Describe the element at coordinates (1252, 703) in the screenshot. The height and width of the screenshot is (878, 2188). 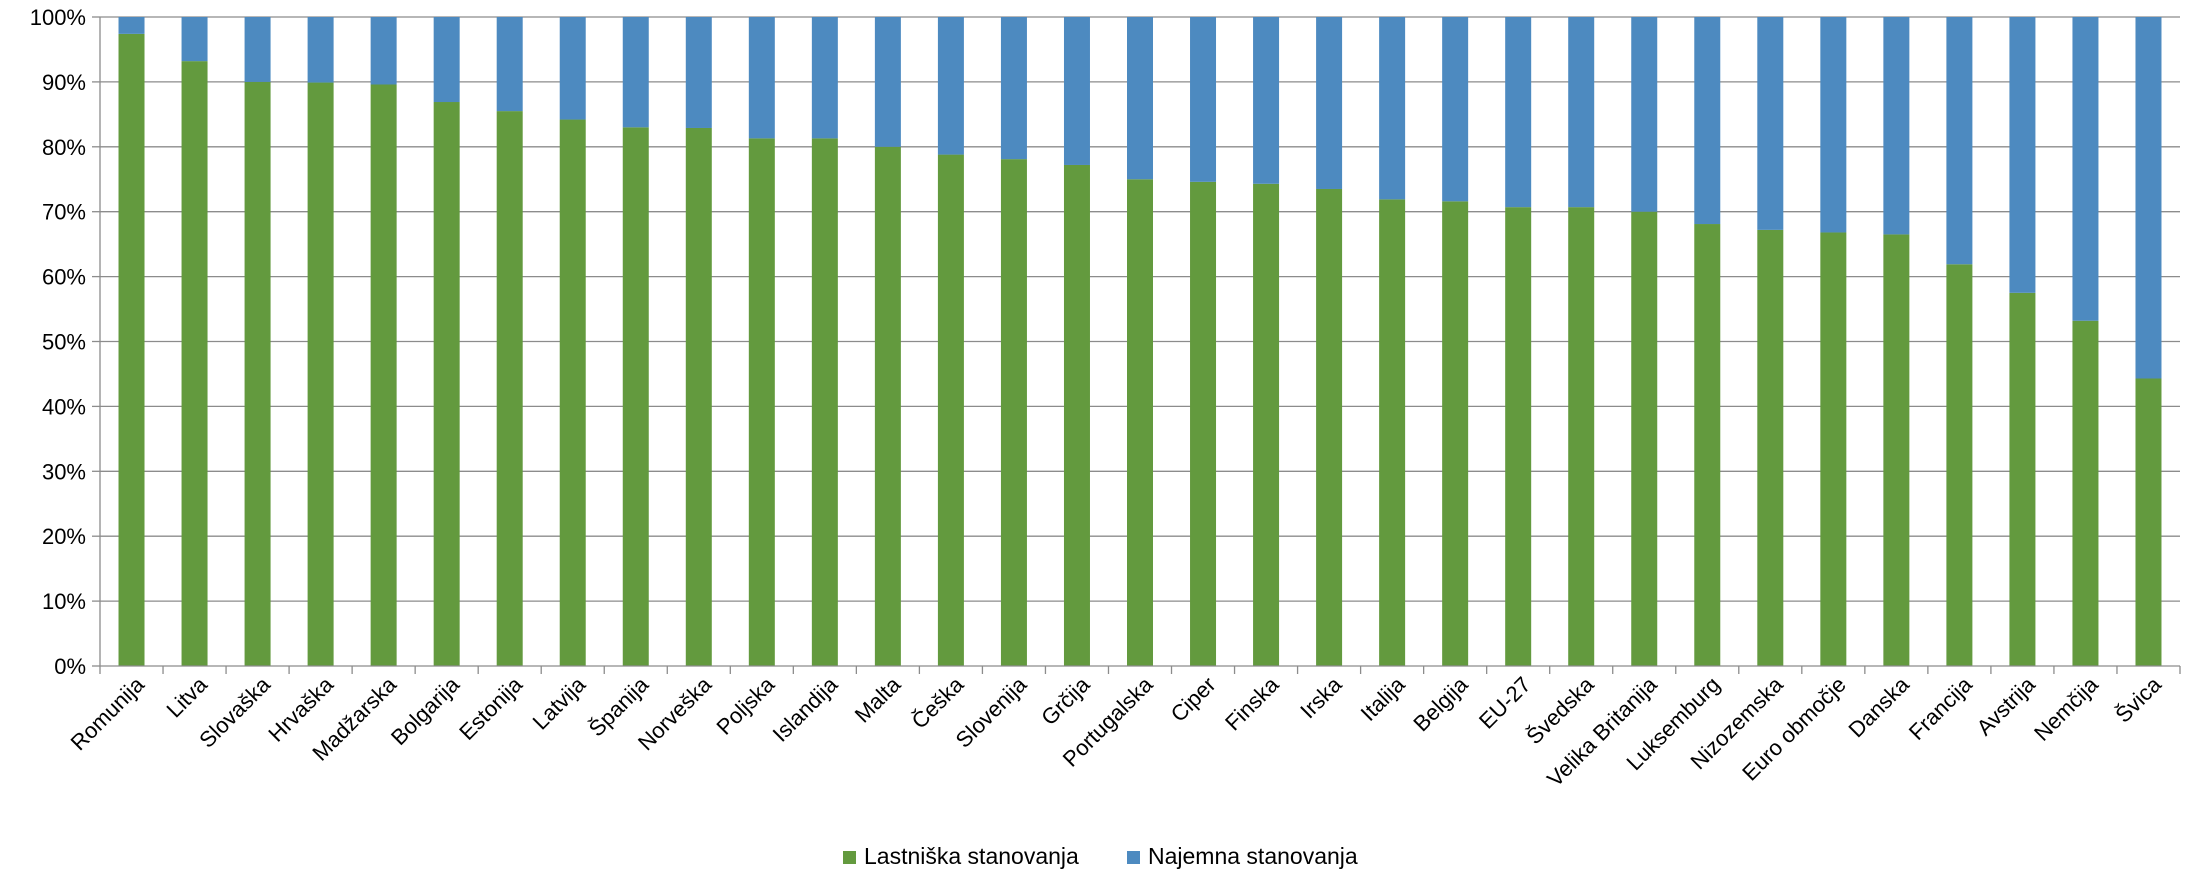
I see `x-tick-label: Finska` at that location.